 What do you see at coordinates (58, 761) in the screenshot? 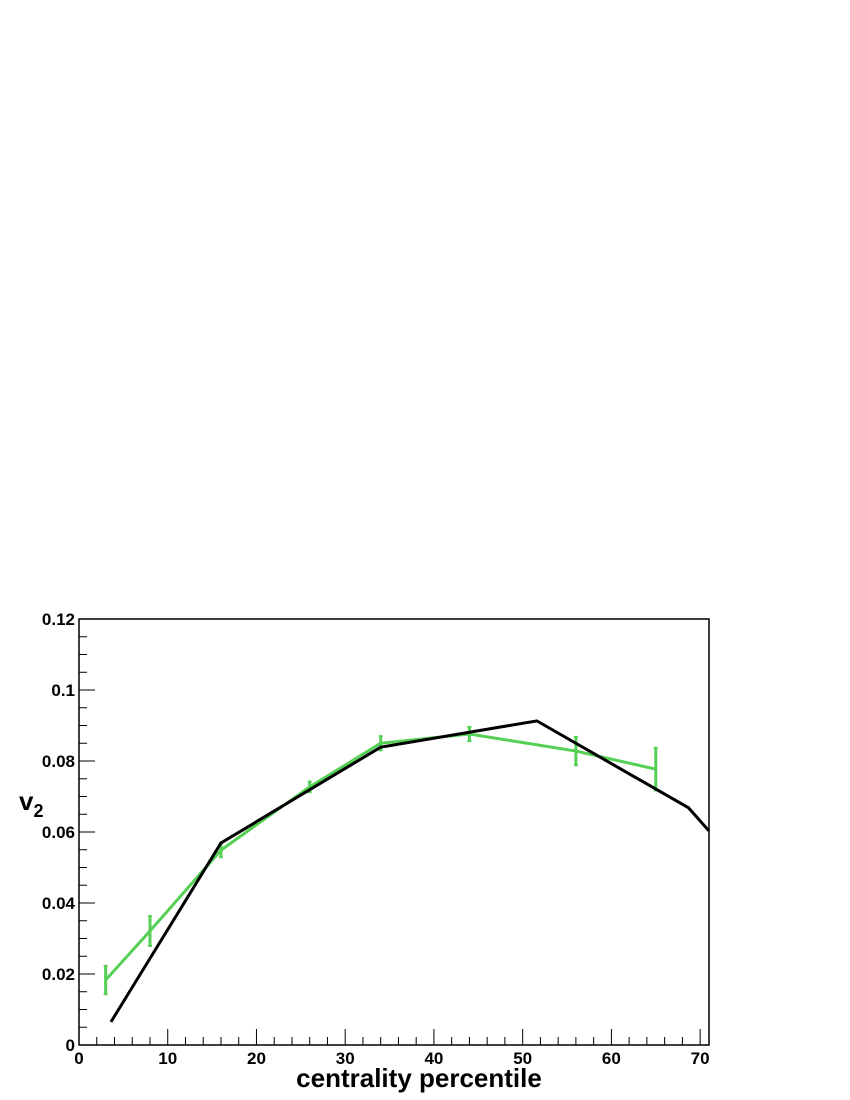
I see `y-tick-label: 0.08` at bounding box center [58, 761].